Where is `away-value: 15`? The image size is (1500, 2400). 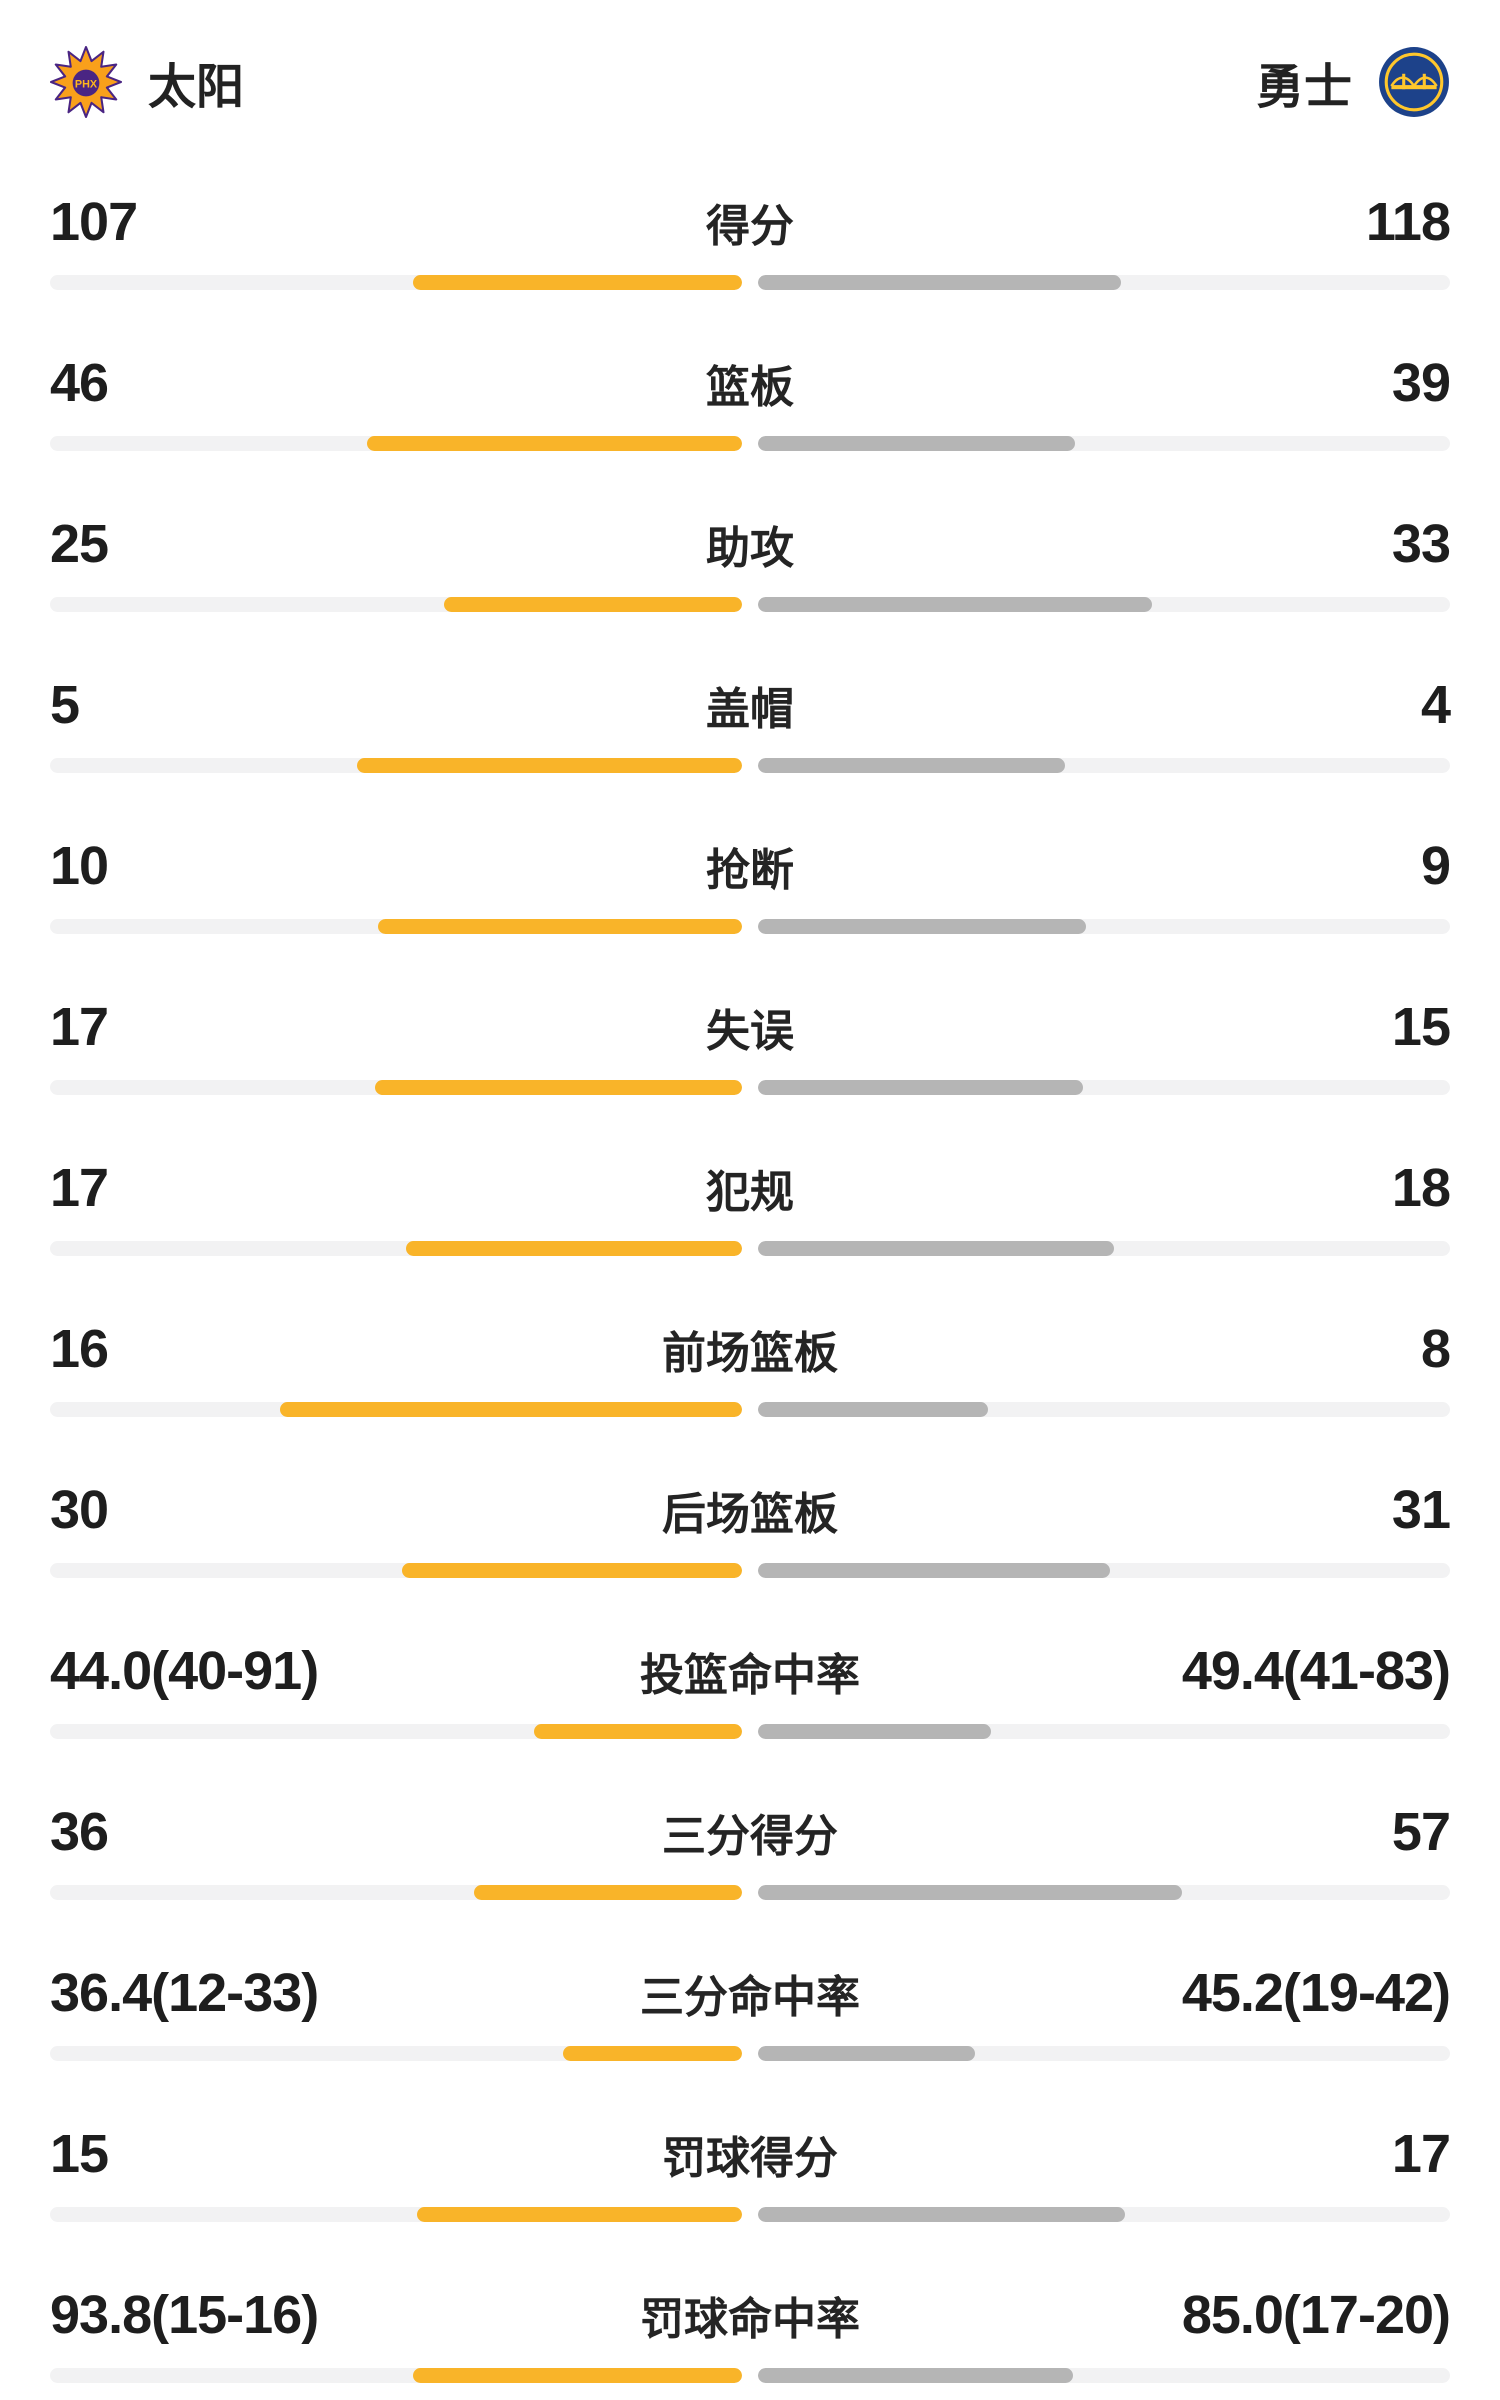 away-value: 15 is located at coordinates (1421, 1027).